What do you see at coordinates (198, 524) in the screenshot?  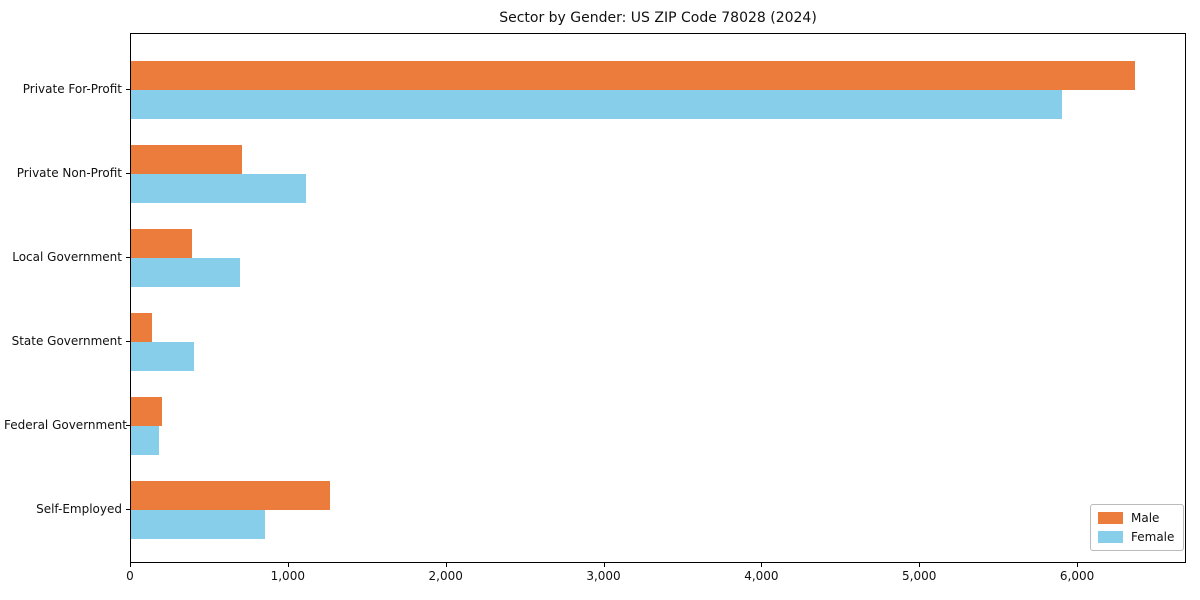 I see `bar-female-self-employed` at bounding box center [198, 524].